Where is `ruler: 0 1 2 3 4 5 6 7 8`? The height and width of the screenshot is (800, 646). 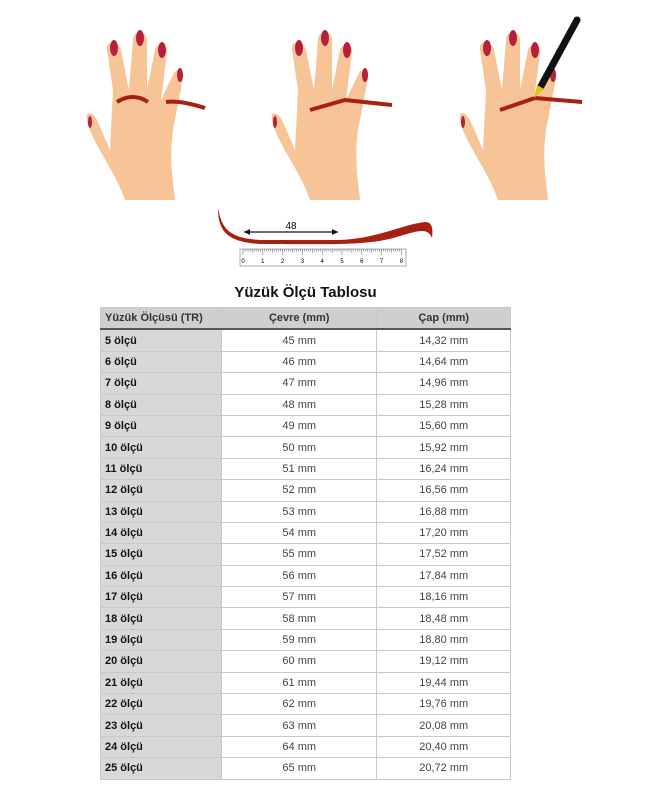
ruler: 0 1 2 3 4 5 6 7 8 is located at coordinates (323, 257).